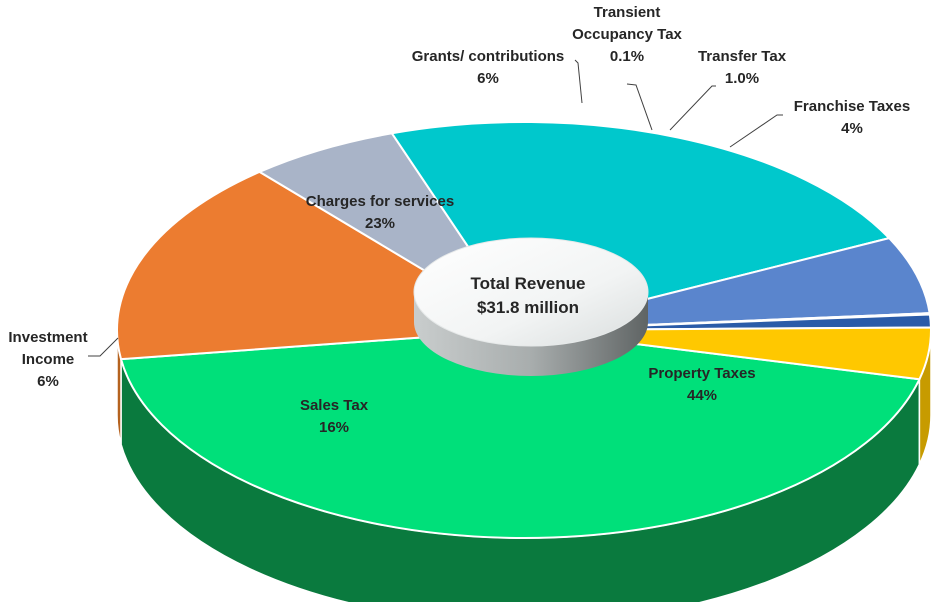 The width and height of the screenshot is (932, 602). What do you see at coordinates (334, 416) in the screenshot?
I see `slice-label-sales-tax: Sales Tax 16%` at bounding box center [334, 416].